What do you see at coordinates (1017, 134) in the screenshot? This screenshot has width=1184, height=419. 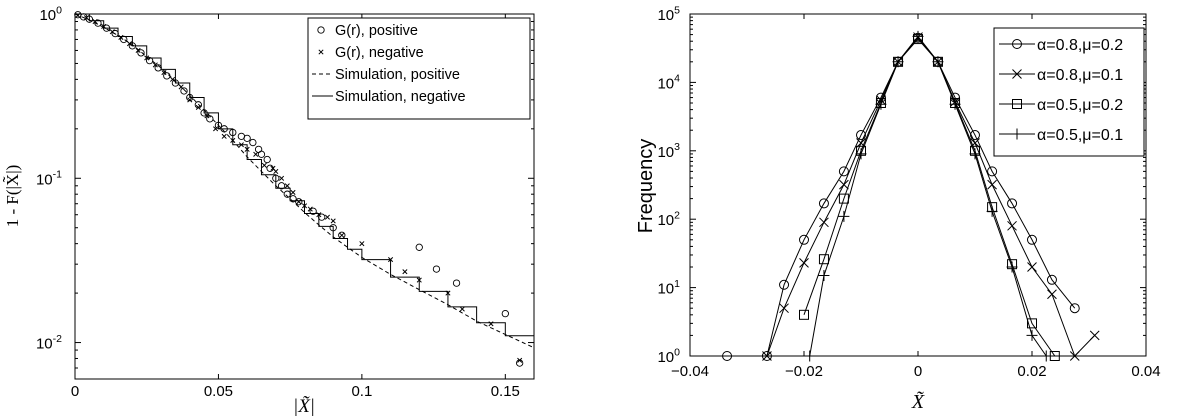 I see `right-legend-marker-plus` at bounding box center [1017, 134].